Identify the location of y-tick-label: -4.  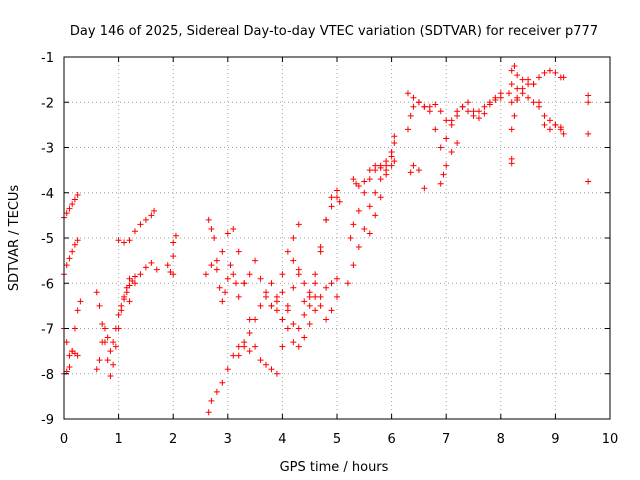
(47, 194).